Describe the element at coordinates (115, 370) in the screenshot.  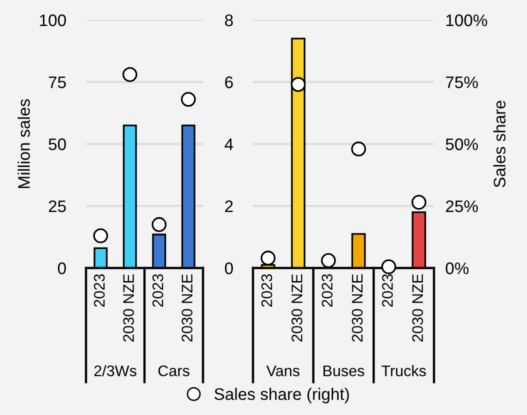
I see `text: 2/3Ws` at that location.